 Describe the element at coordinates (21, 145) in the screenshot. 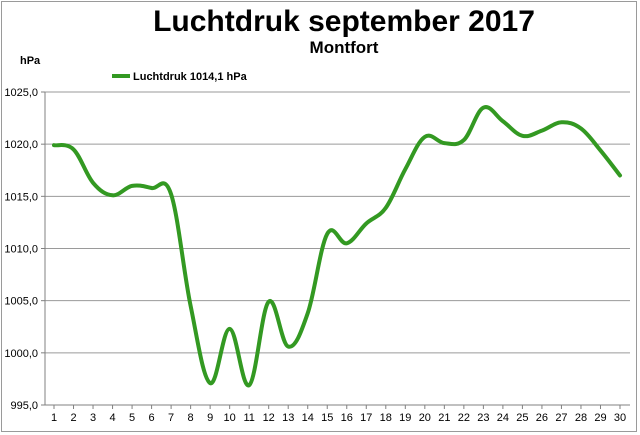

I see `y-tick-label: 1020,0` at that location.